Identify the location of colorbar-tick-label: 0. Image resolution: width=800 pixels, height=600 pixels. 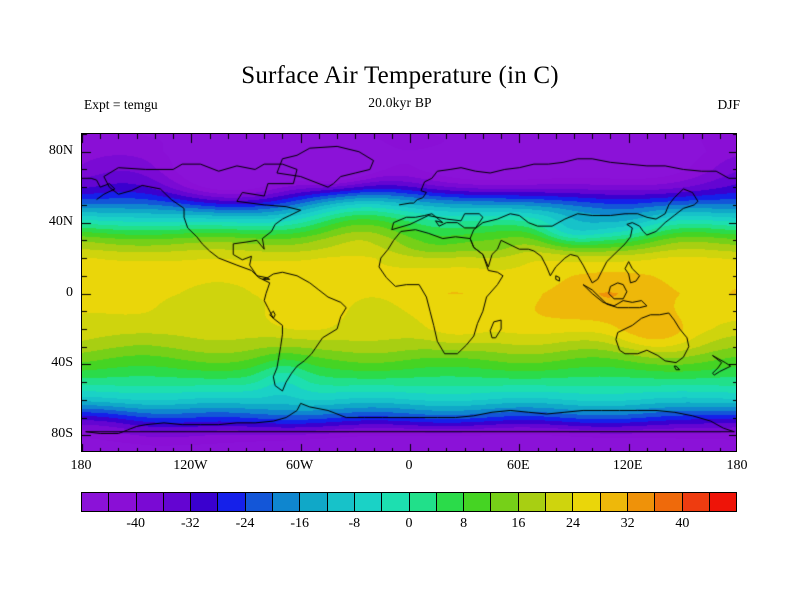
(409, 523).